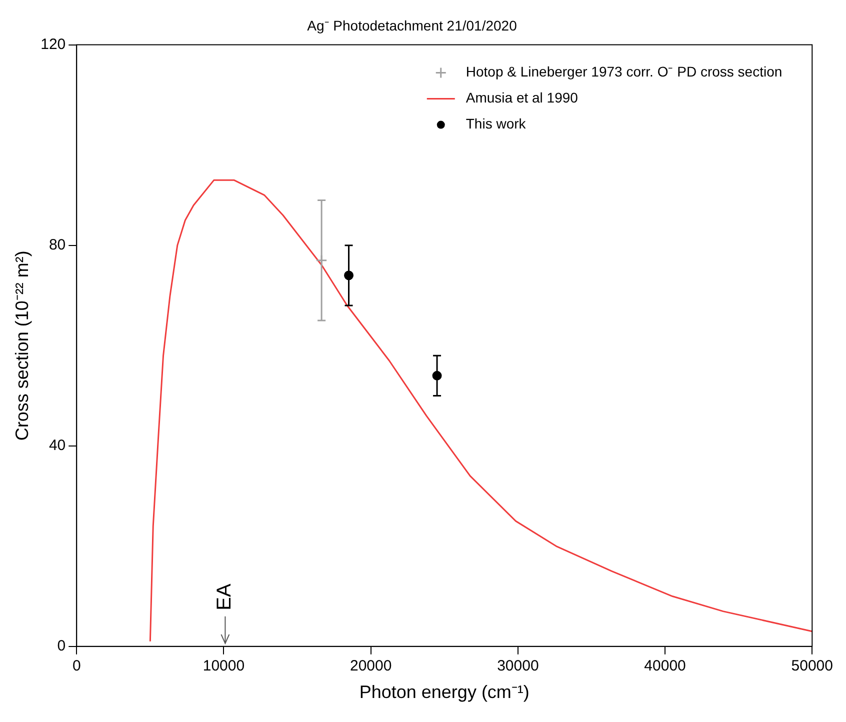  Describe the element at coordinates (225, 596) in the screenshot. I see `annotation: EA` at that location.